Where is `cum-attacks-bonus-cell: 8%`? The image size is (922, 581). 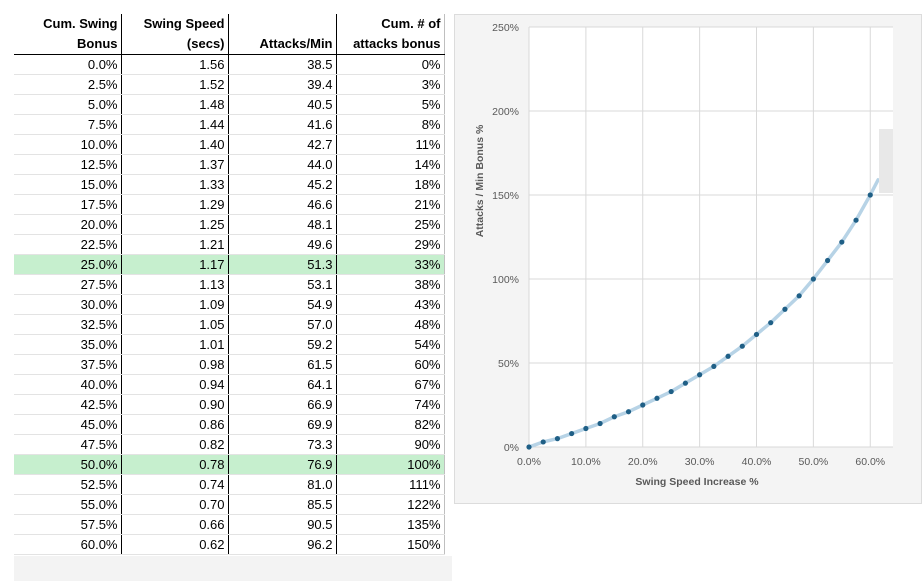 cum-attacks-bonus-cell: 8% is located at coordinates (390, 124).